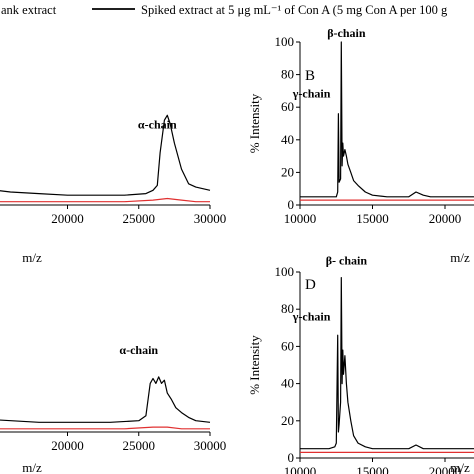 Image resolution: width=474 pixels, height=474 pixels. What do you see at coordinates (310, 285) in the screenshot?
I see `panel-label: D` at bounding box center [310, 285].